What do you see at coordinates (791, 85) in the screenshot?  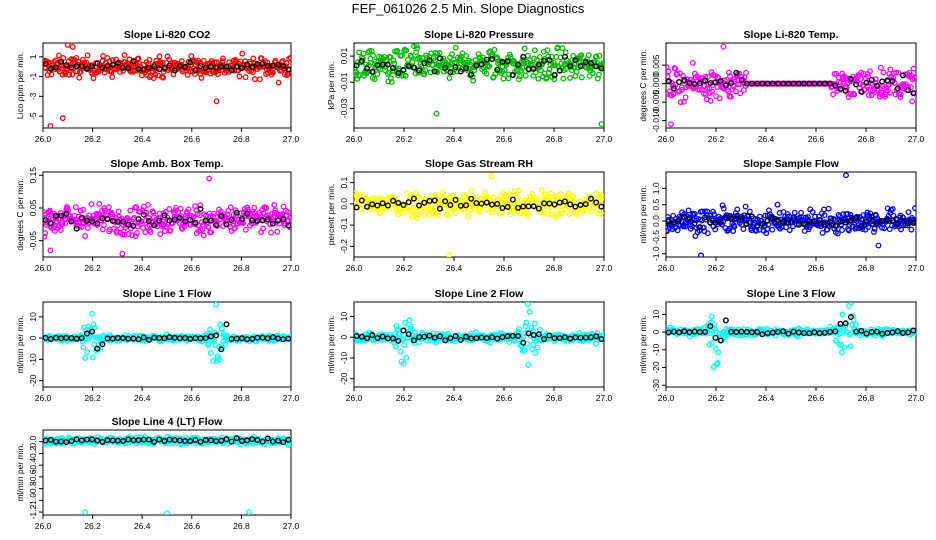 I see `data-points` at bounding box center [791, 85].